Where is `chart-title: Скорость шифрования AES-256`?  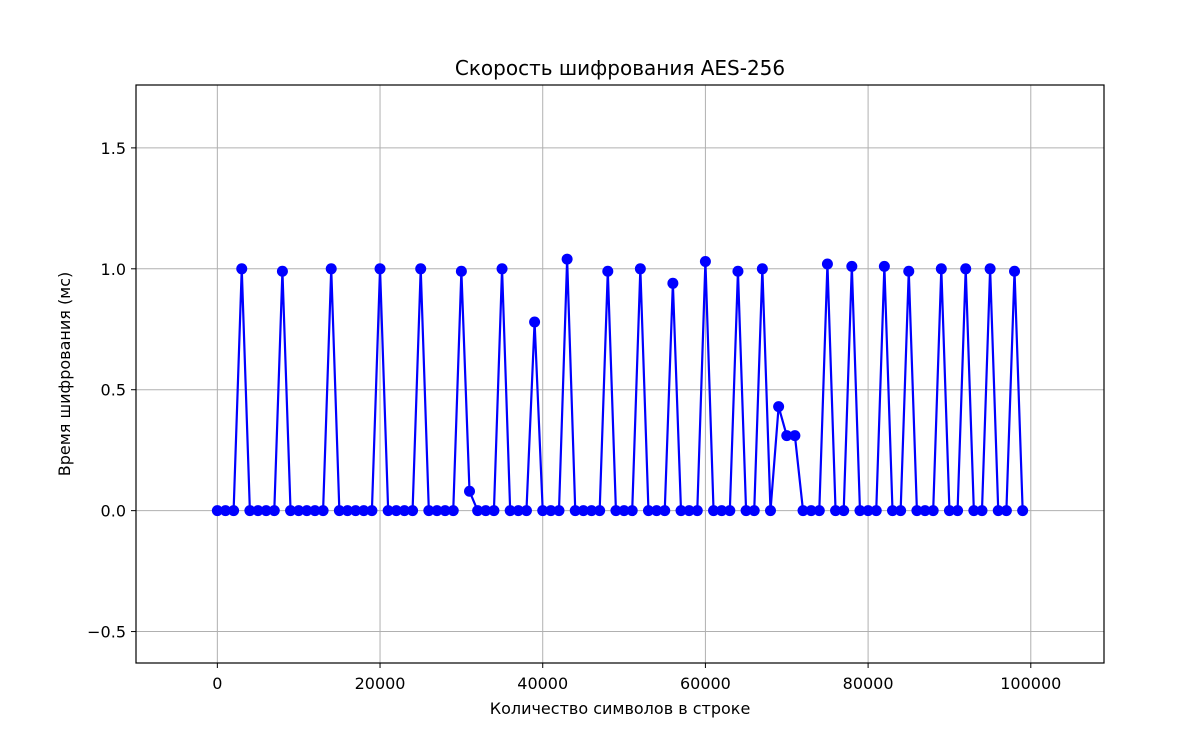 chart-title: Скорость шифрования AES-256 is located at coordinates (620, 68).